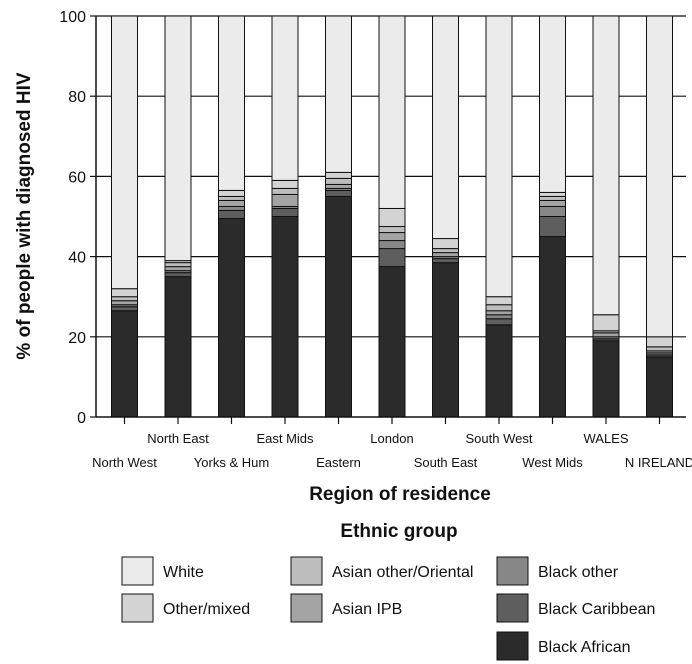 The height and width of the screenshot is (664, 692). I want to click on legend-item: Black other, so click(557, 571).